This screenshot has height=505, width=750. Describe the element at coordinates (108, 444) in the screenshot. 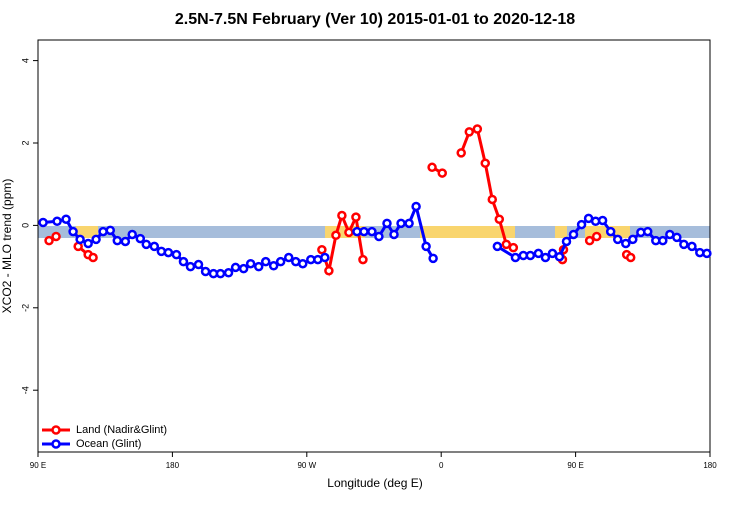

I see `legend-label: Ocean (Glint)` at that location.